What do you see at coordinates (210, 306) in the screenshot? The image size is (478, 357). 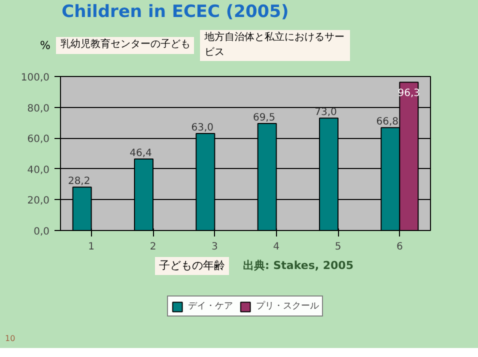 I see `legend-label: デイ・ケア` at bounding box center [210, 306].